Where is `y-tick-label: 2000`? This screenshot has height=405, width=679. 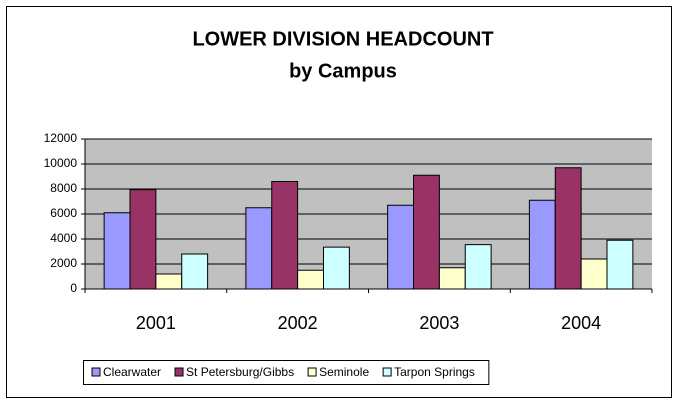 y-tick-label: 2000 is located at coordinates (63, 263).